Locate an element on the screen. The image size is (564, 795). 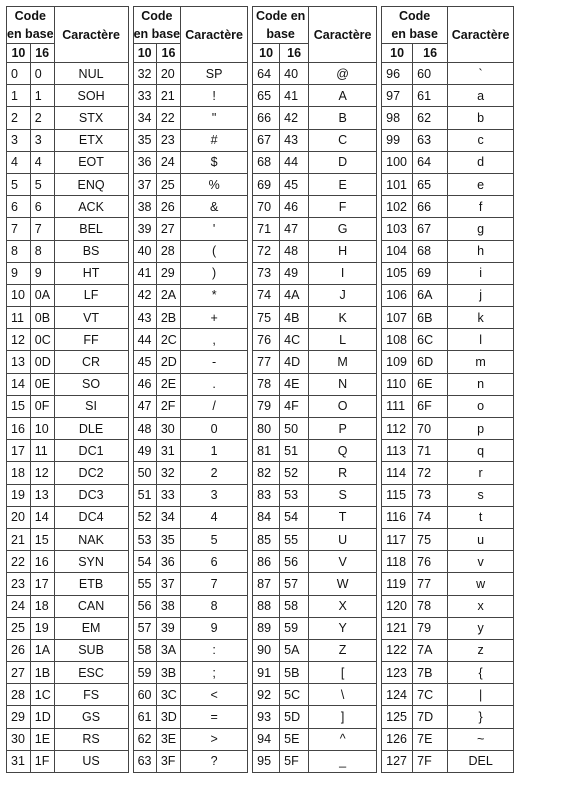
decimal-code-cell: 98 is located at coordinates (397, 118).